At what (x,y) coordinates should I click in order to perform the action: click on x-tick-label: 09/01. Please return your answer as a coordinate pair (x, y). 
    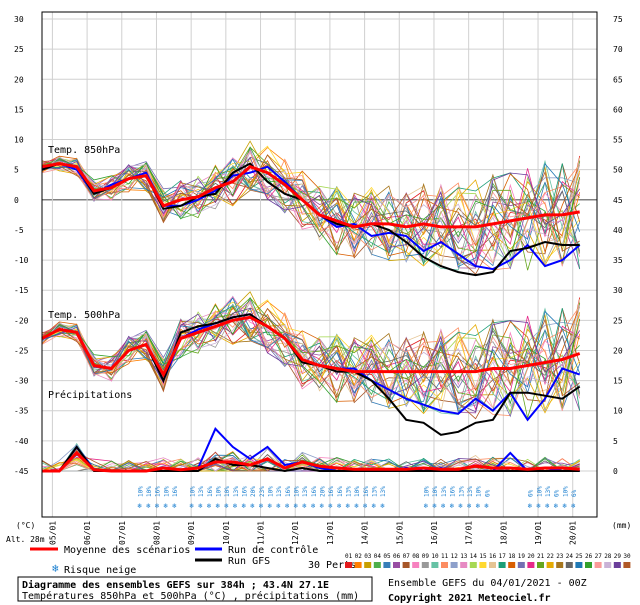
    Looking at the image, I should click on (191, 533).